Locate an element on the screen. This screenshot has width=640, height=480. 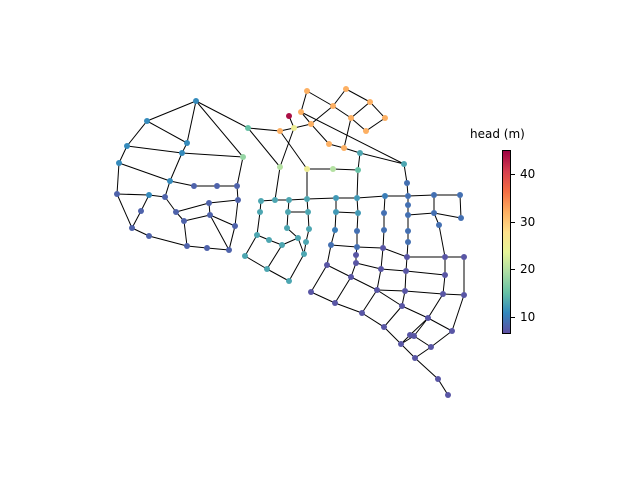
colorbar-tick-label: 30 is located at coordinates (528, 222).